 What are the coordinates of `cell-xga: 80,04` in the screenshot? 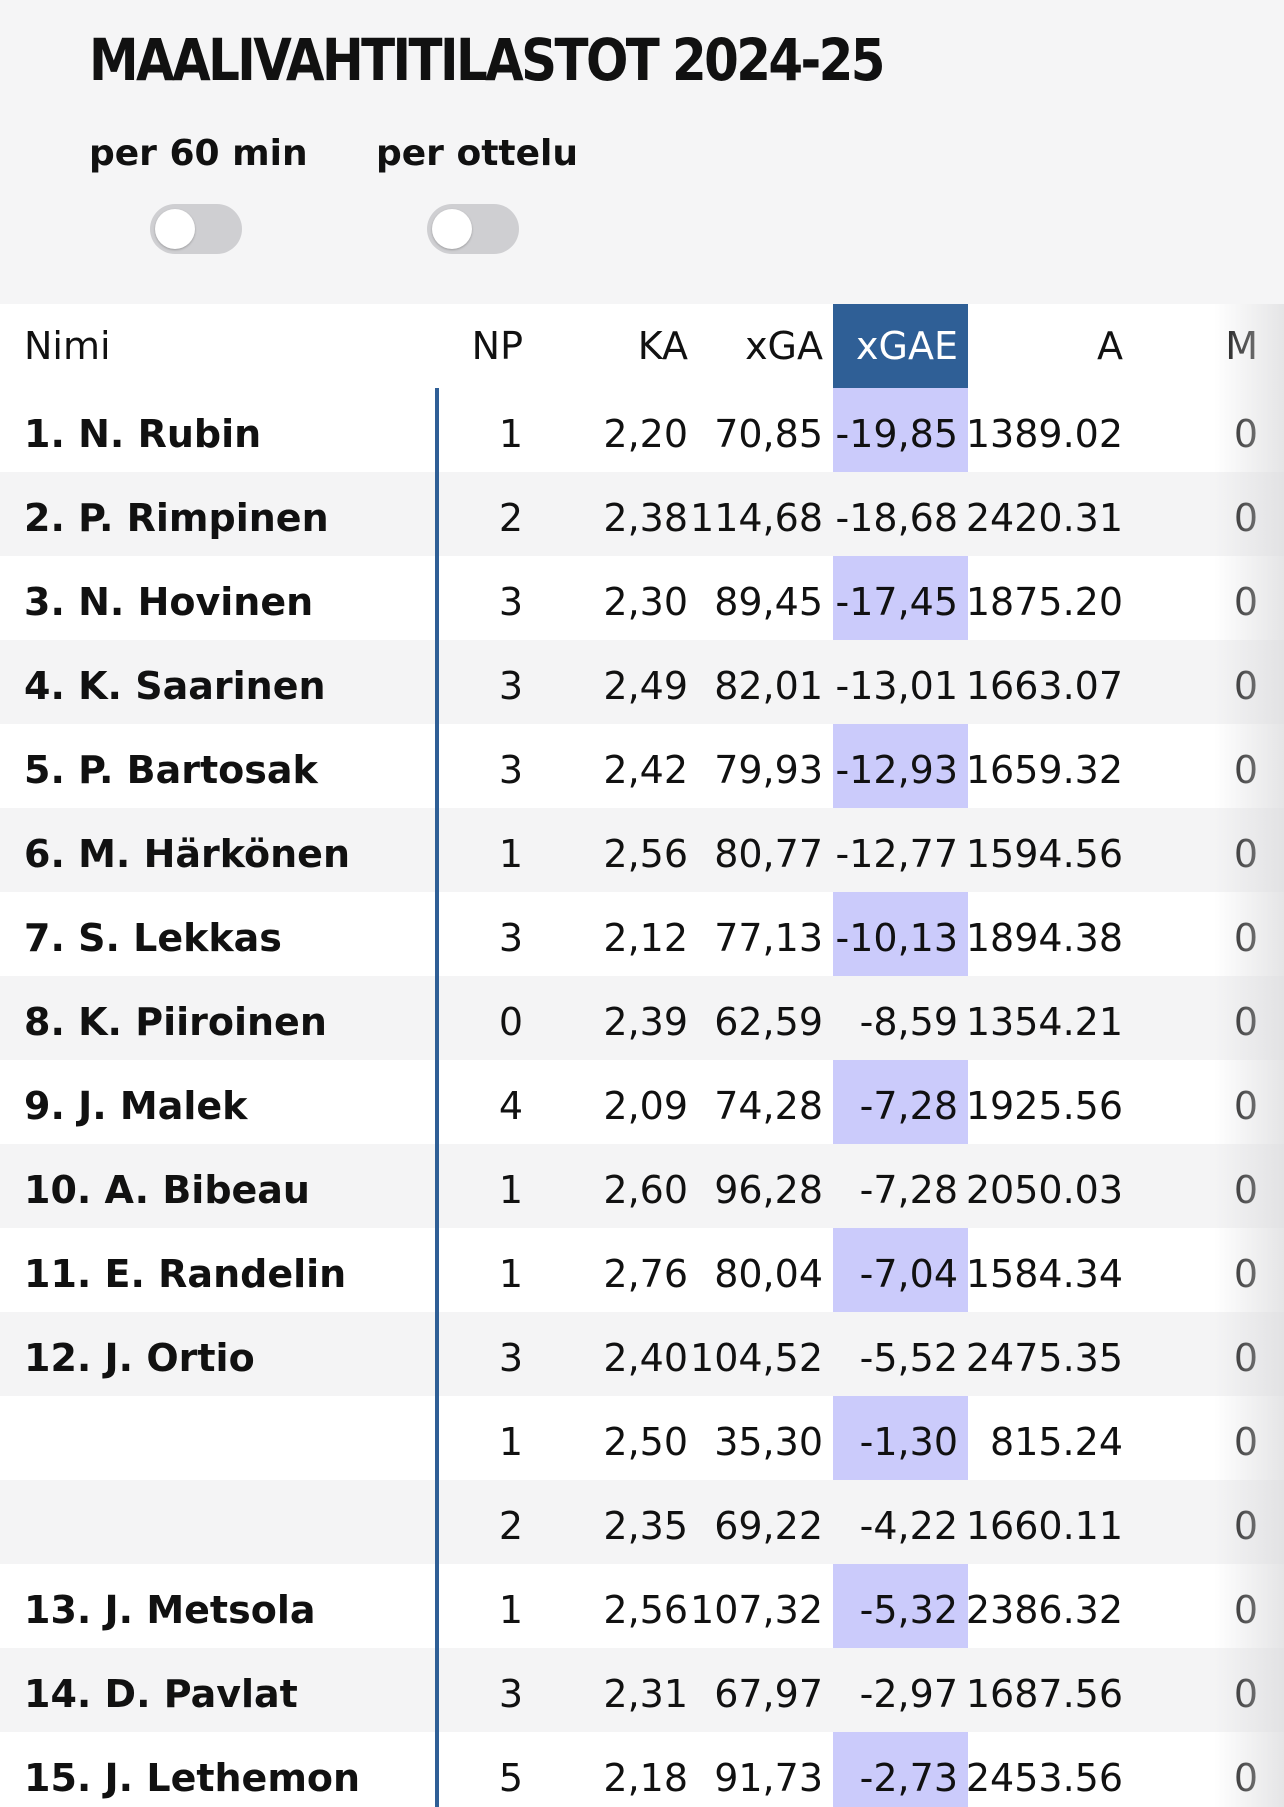 It's located at (768, 1274).